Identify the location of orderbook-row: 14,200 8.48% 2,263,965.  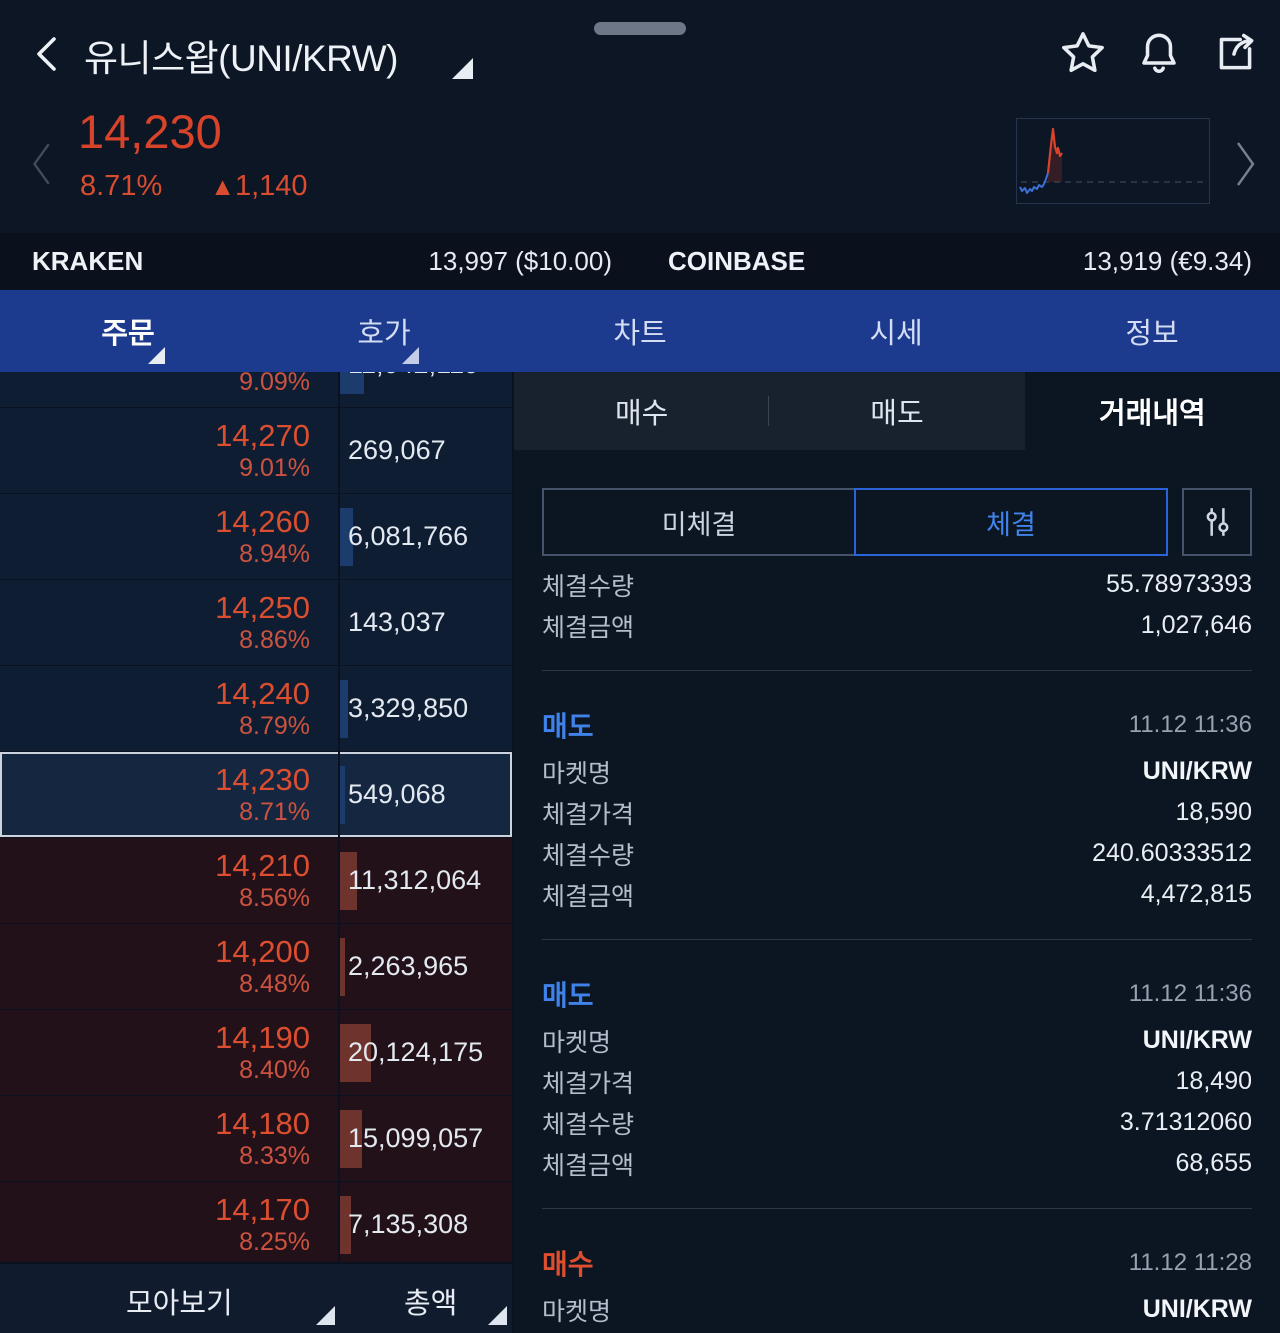
(256, 967).